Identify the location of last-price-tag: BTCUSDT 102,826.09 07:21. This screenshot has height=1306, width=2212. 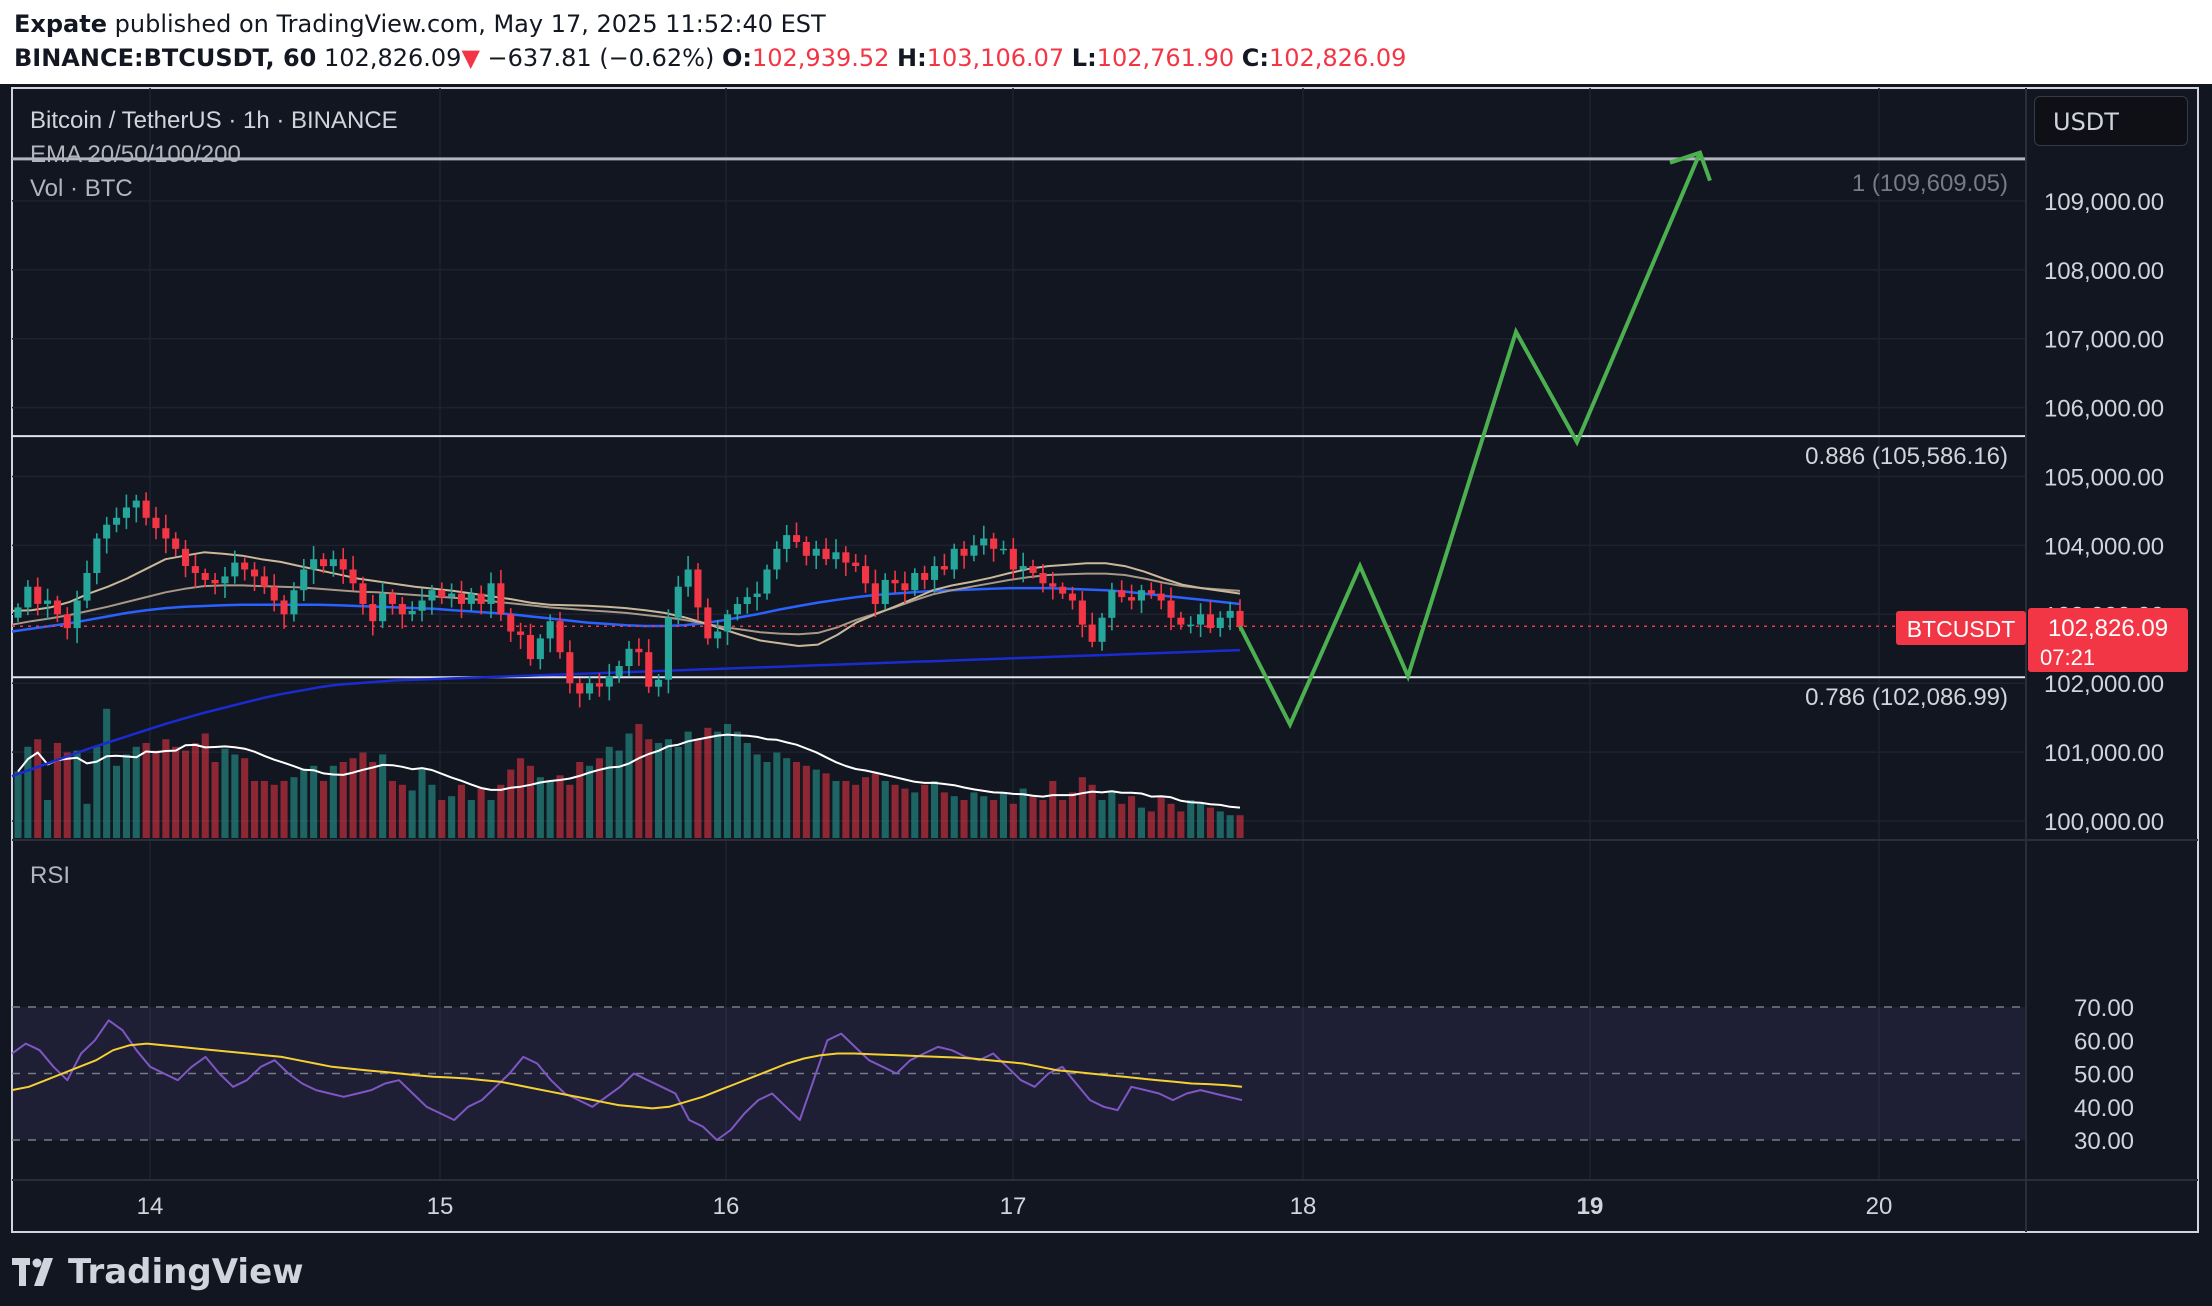
(2042, 640).